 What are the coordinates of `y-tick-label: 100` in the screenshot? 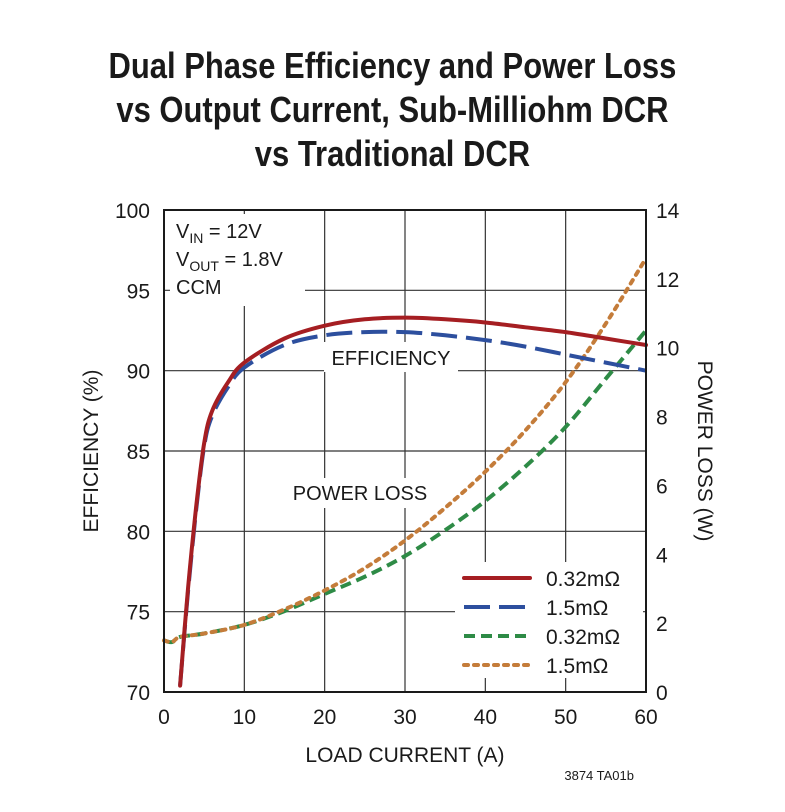 It's located at (132, 211).